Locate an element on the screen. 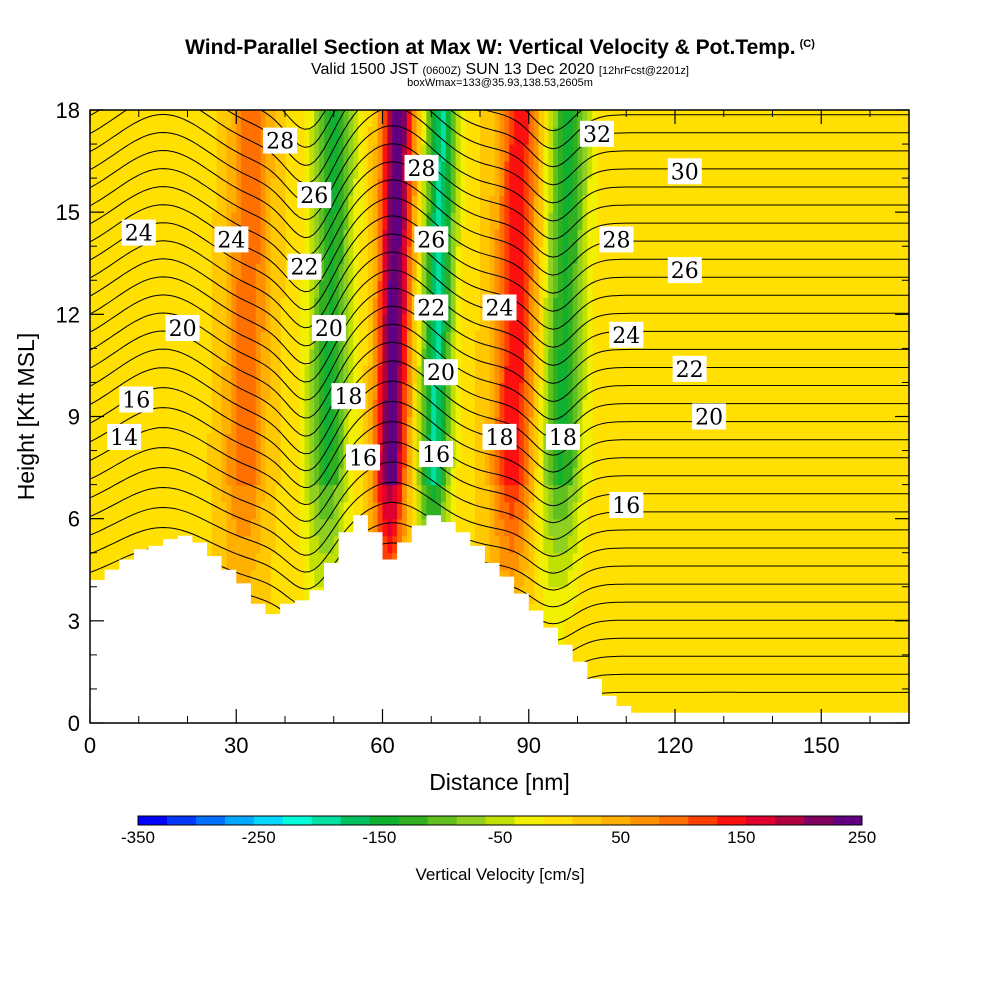 Image resolution: width=1000 pixels, height=1000 pixels. theta-contour-line is located at coordinates (499, 209).